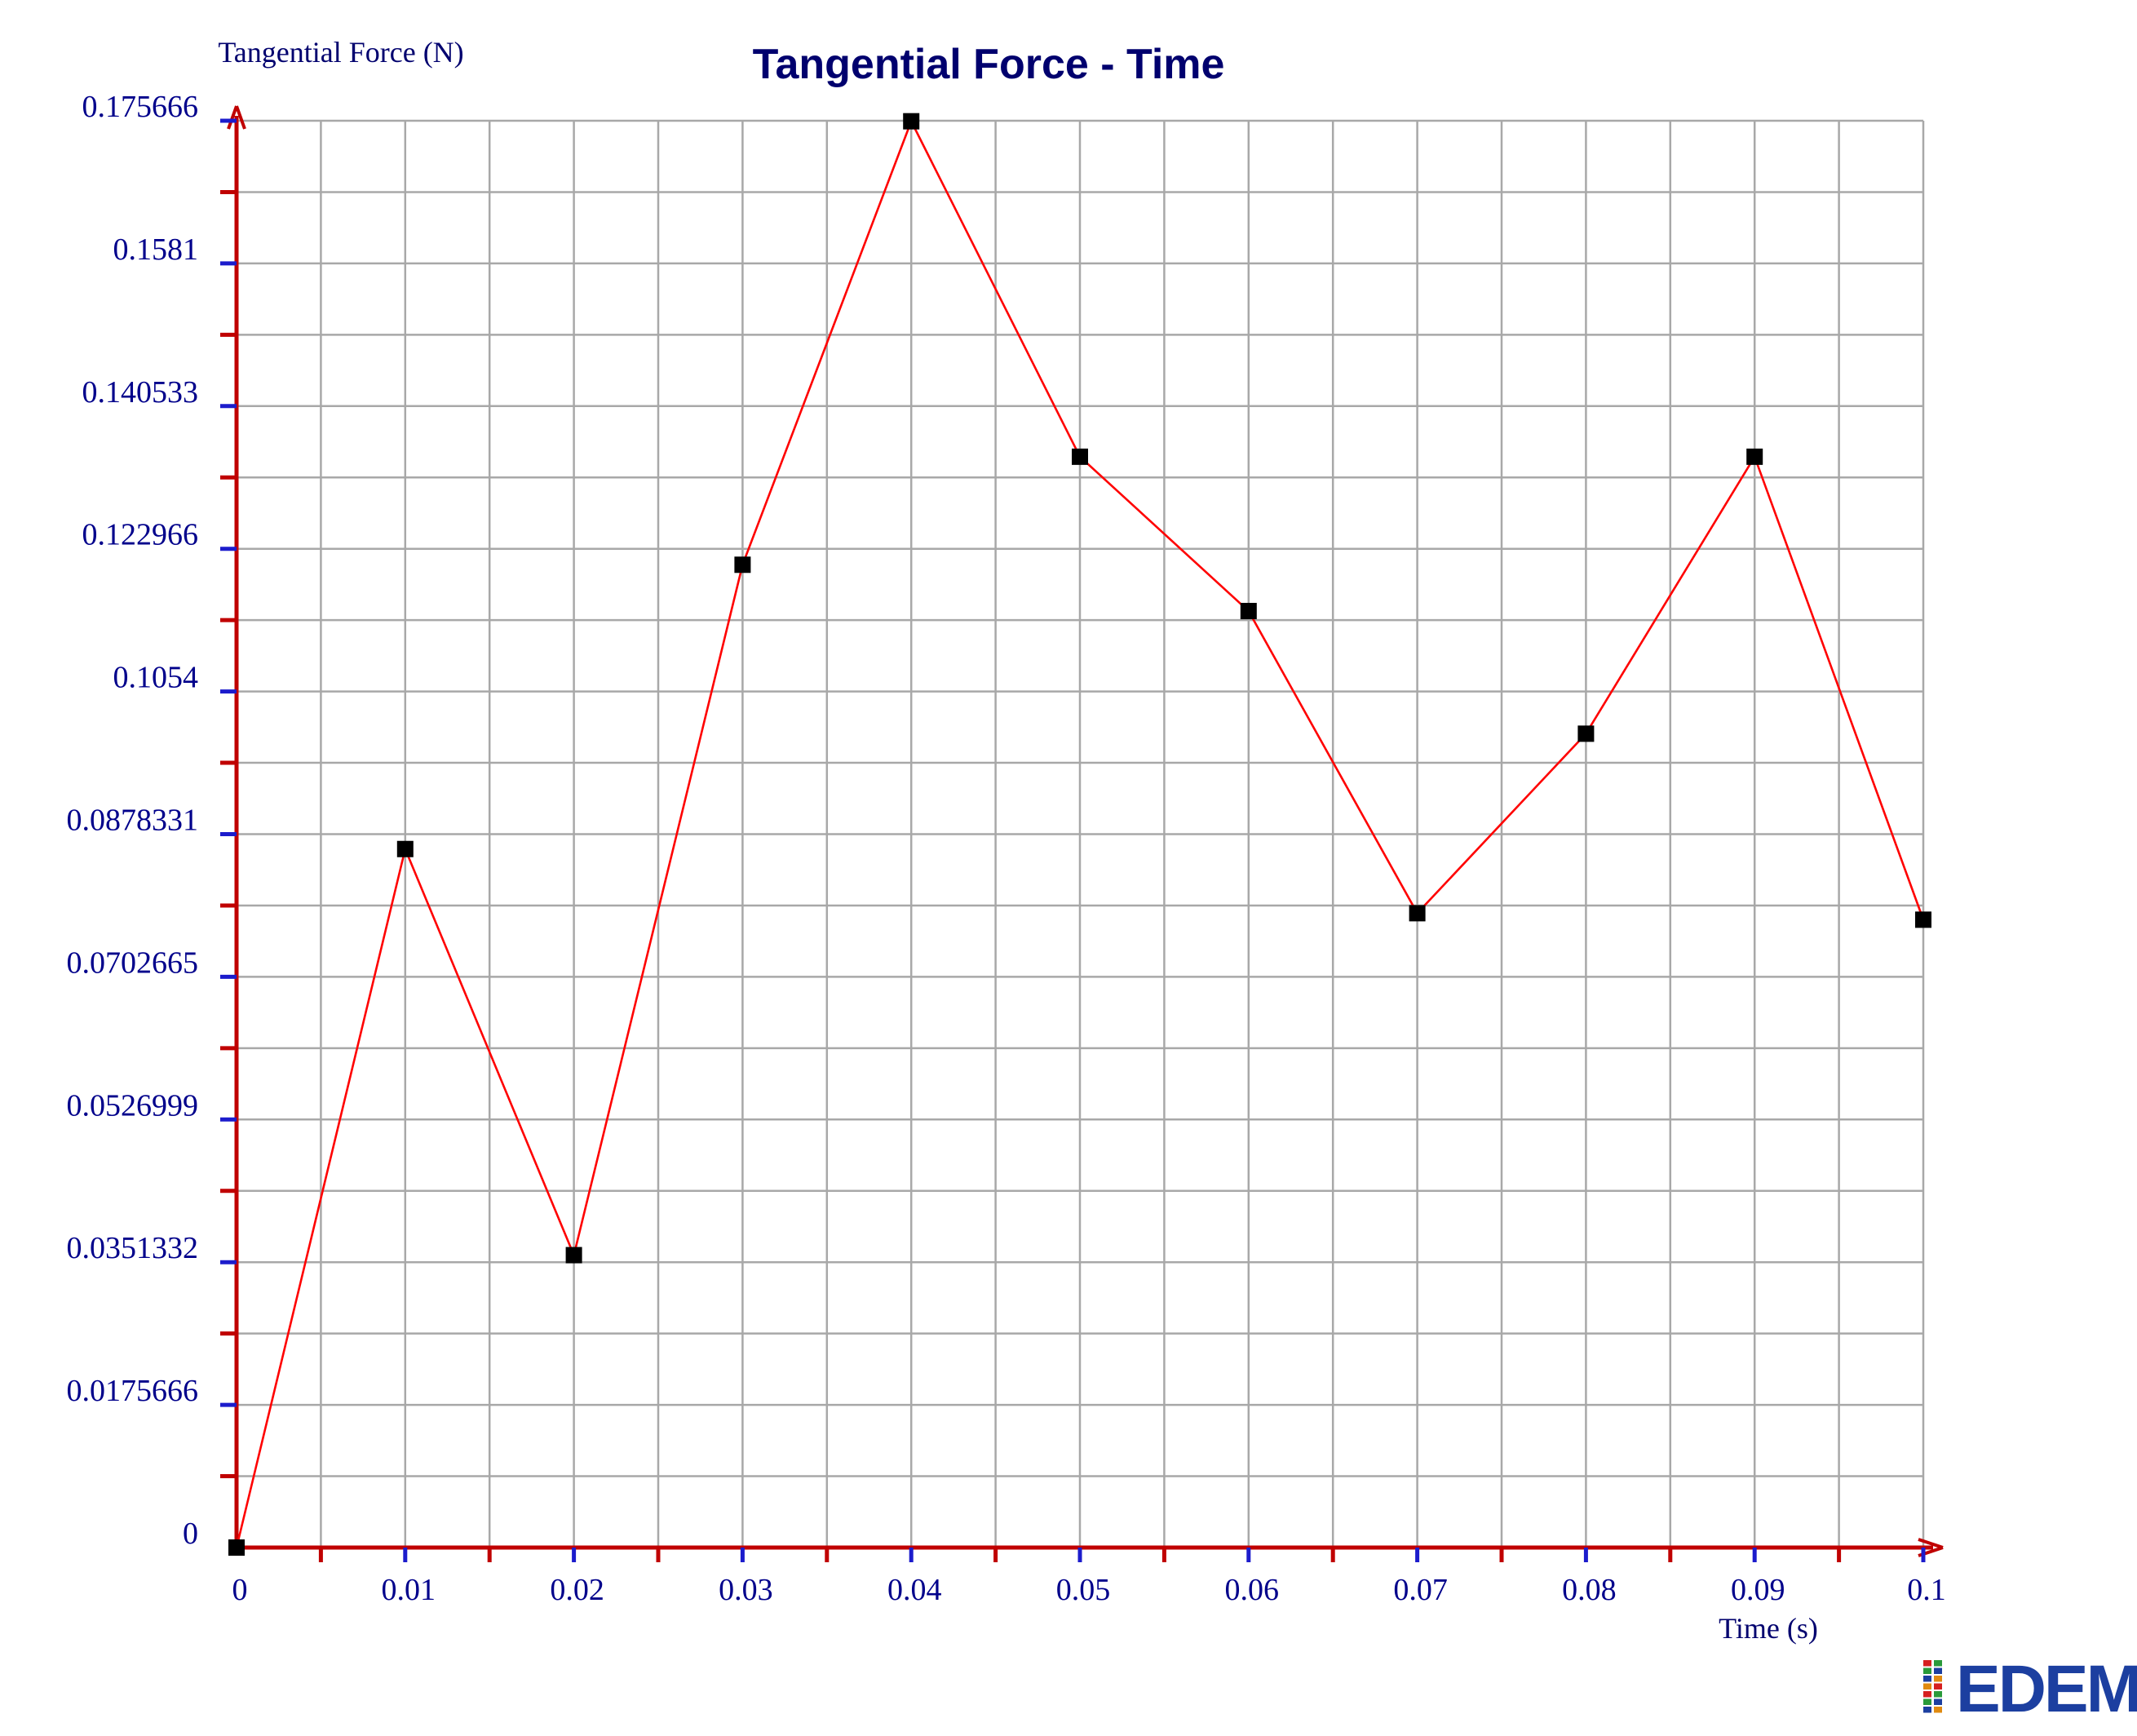 This screenshot has height=1736, width=2137. What do you see at coordinates (1420, 1590) in the screenshot?
I see `x-tick-label: 0.07` at bounding box center [1420, 1590].